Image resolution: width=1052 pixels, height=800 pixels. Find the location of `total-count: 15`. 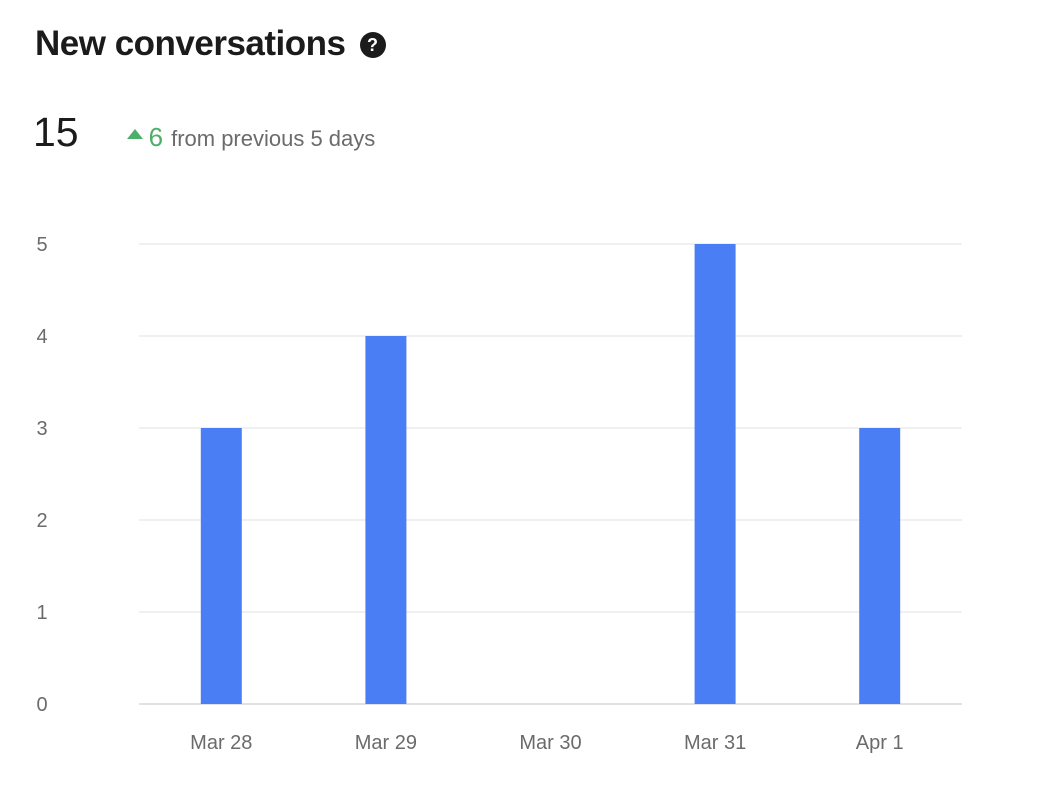

total-count: 15 is located at coordinates (56, 132).